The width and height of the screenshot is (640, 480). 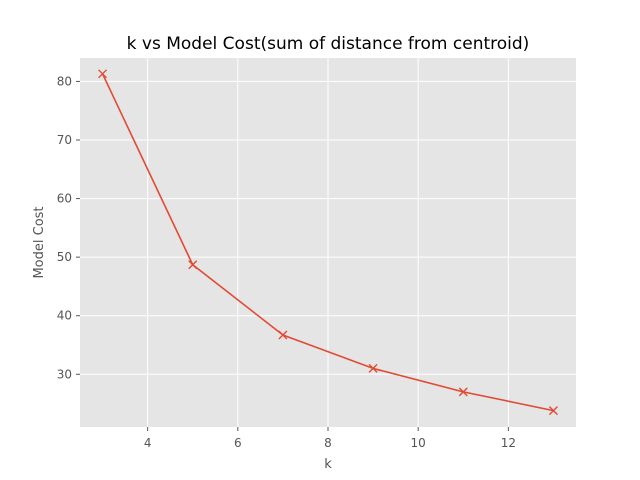 I want to click on y-tick-label: 30, so click(x=64, y=374).